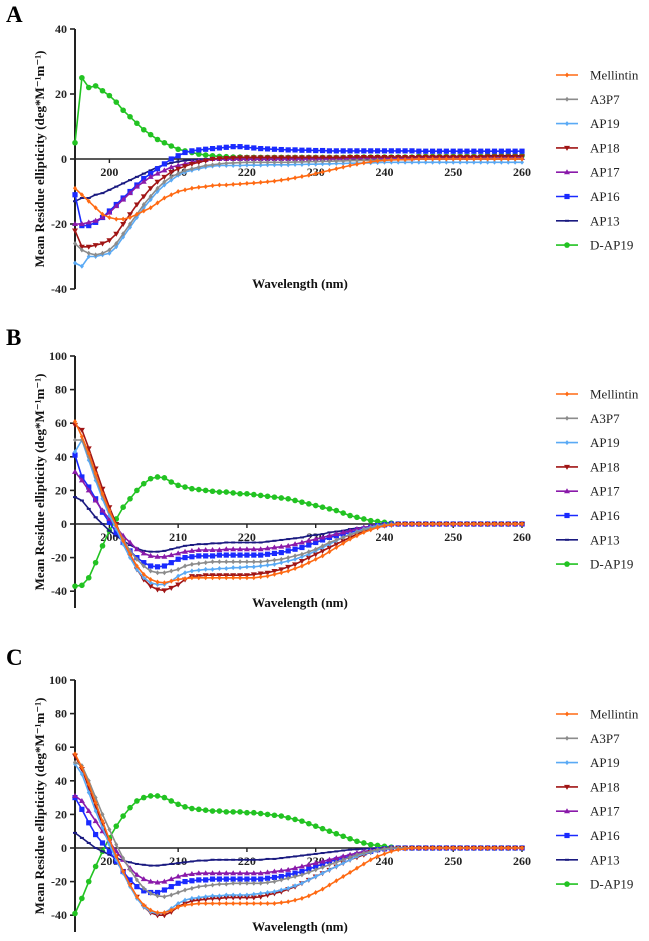 The width and height of the screenshot is (649, 941). I want to click on legend-marker, so click(567, 245).